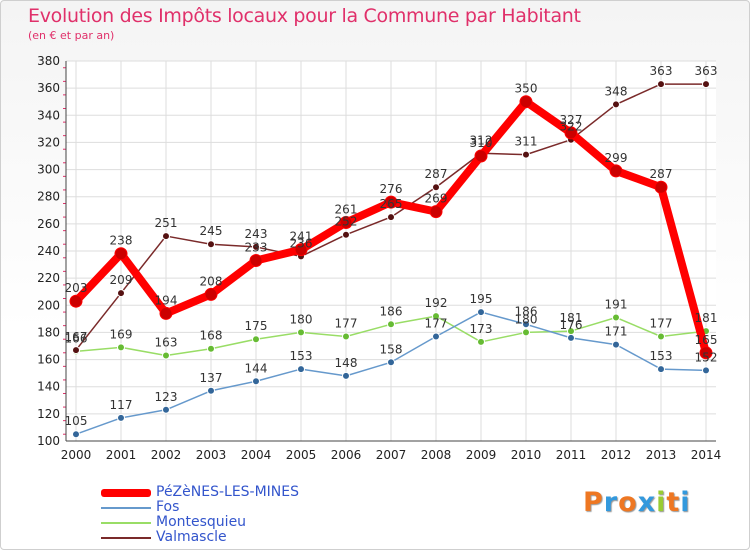 The image size is (750, 550). I want to click on logo-letter: x, so click(647, 502).